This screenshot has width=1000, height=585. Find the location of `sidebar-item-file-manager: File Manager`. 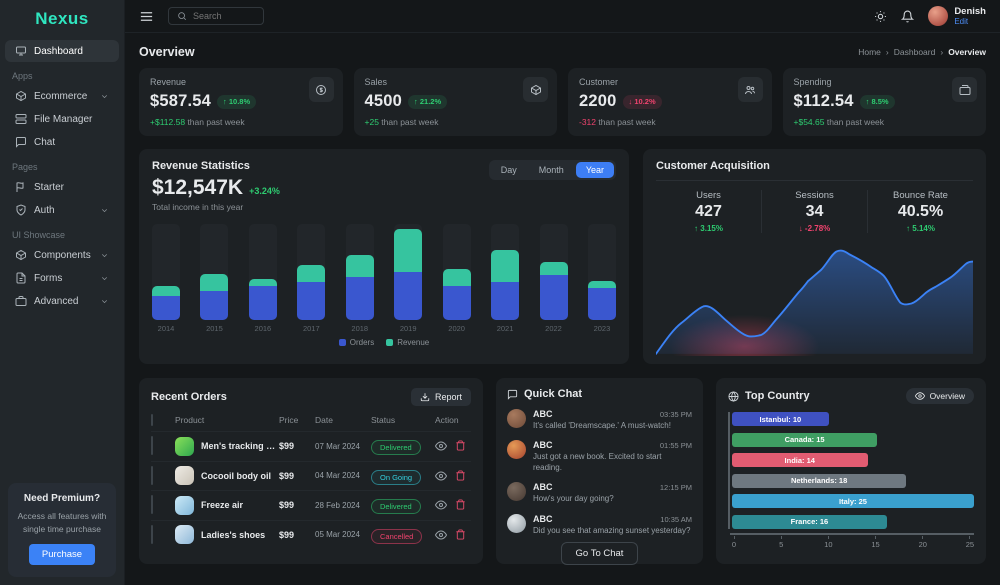

sidebar-item-file-manager: File Manager is located at coordinates (62, 119).